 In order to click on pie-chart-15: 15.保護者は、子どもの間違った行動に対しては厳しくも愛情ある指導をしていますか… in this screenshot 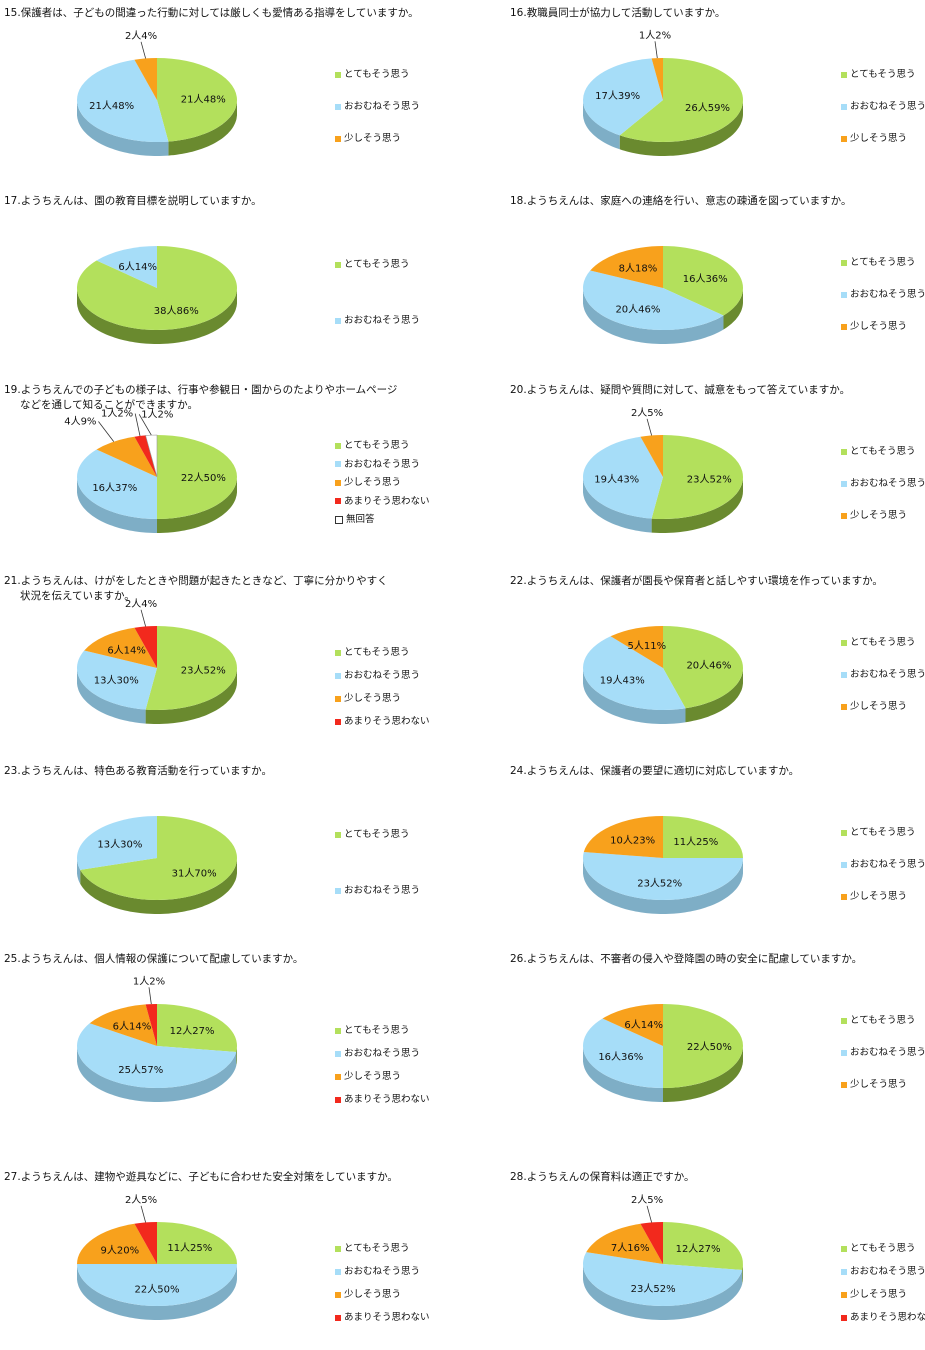, I will do `click(231, 94)`.